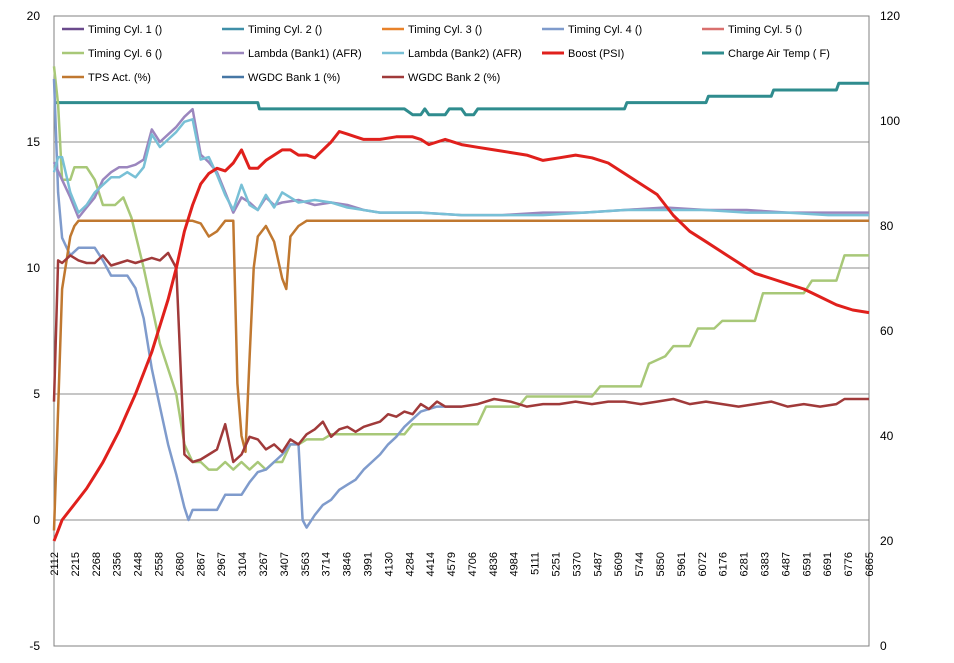  I want to click on legend-entry: Timing Cyl. 1 (), so click(112, 30).